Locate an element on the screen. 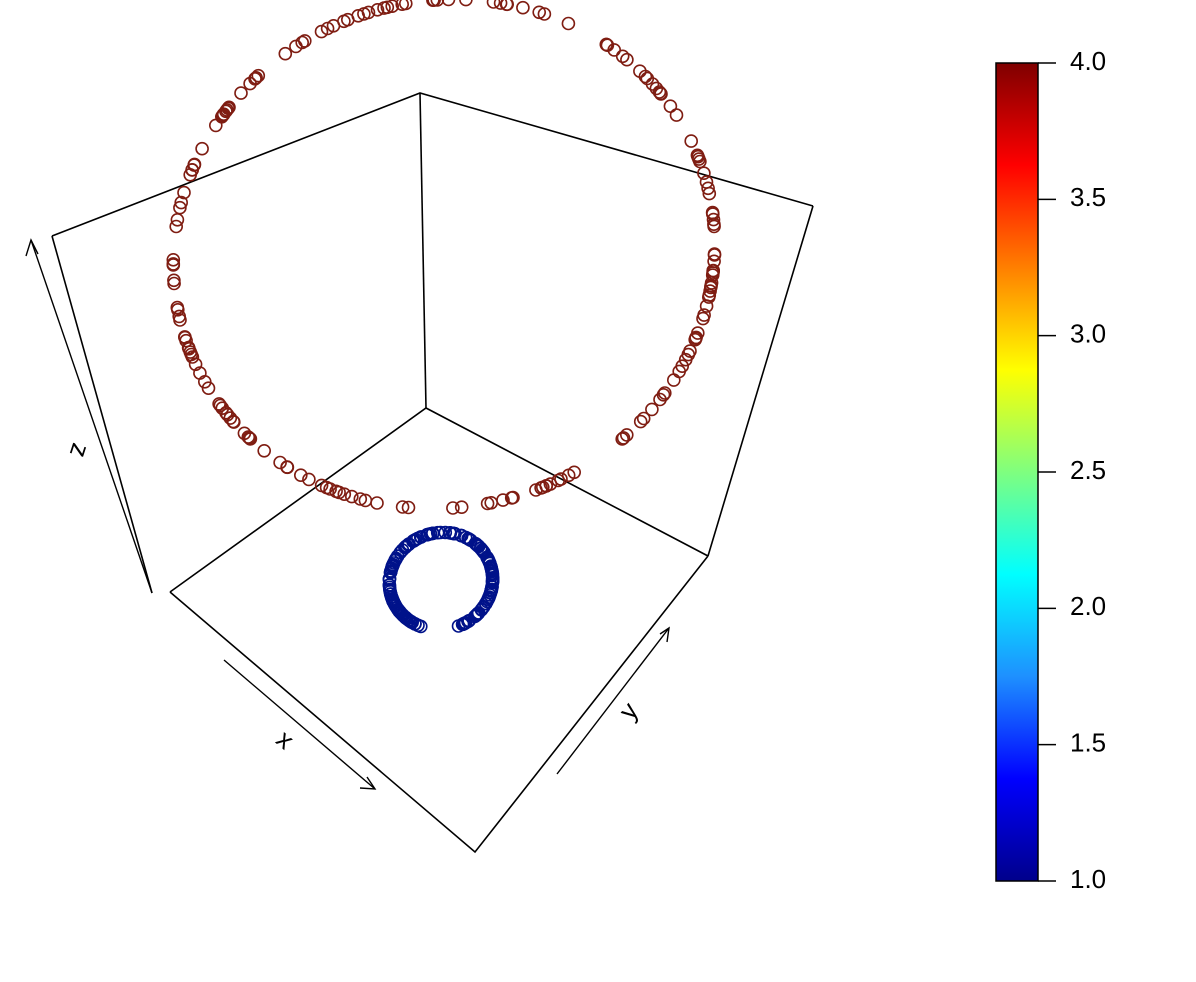 The width and height of the screenshot is (1196, 982). z-axis-arrowhead is located at coordinates (32, 247).